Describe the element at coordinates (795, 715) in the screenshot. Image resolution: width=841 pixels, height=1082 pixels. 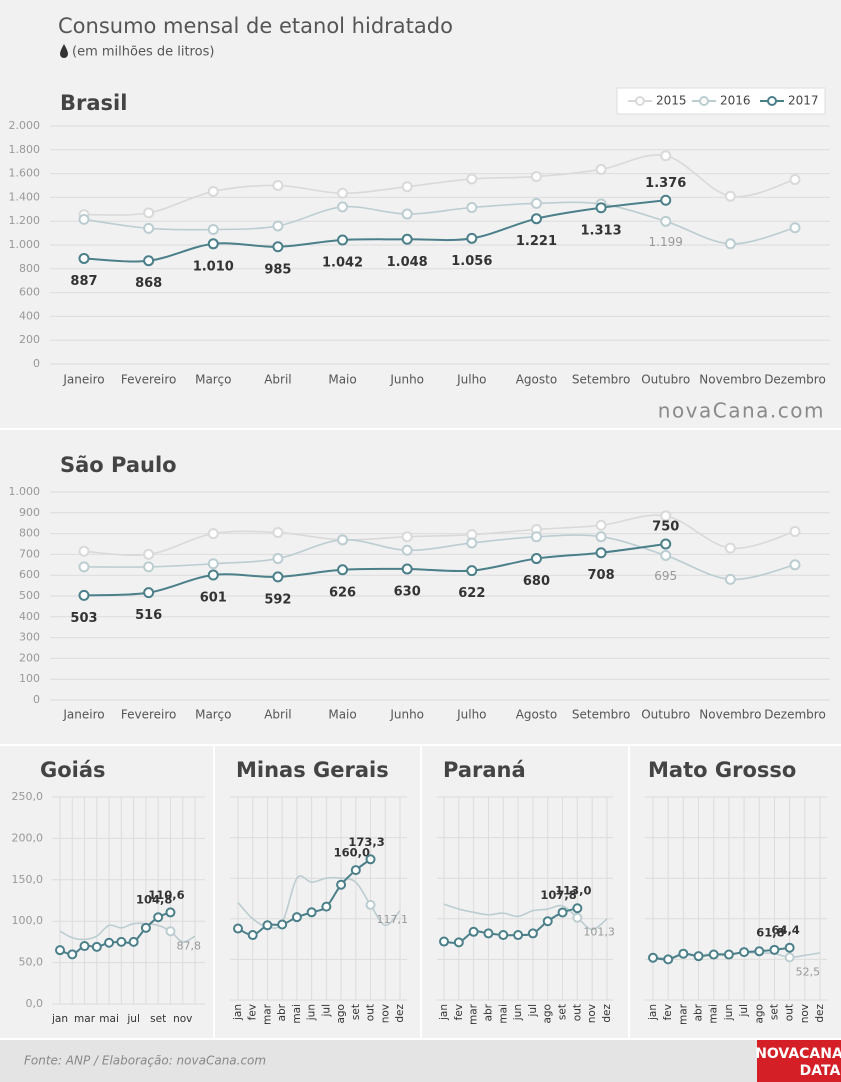
I see `x-tick-label: Dezembro` at that location.